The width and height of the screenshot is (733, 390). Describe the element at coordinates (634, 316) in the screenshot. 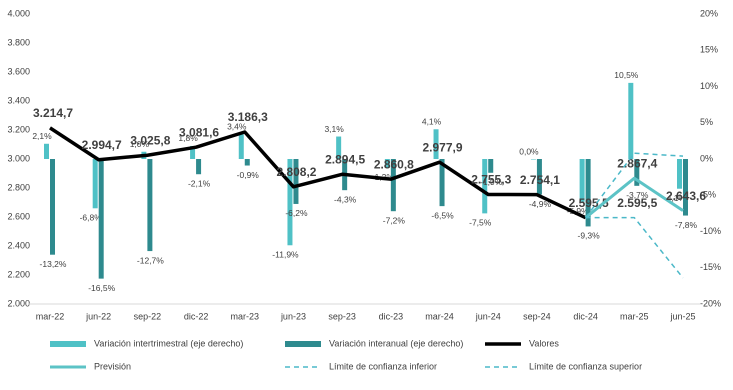

I see `x-tick-label: mar-25` at that location.